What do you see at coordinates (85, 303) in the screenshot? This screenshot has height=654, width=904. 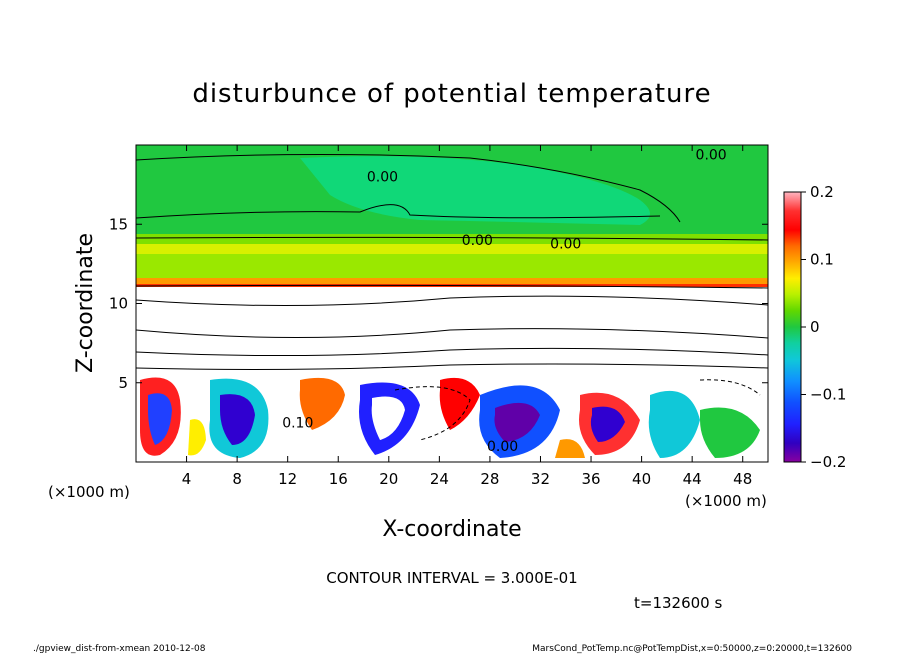 I see `y-axis-label: Z-coordinate` at bounding box center [85, 303].